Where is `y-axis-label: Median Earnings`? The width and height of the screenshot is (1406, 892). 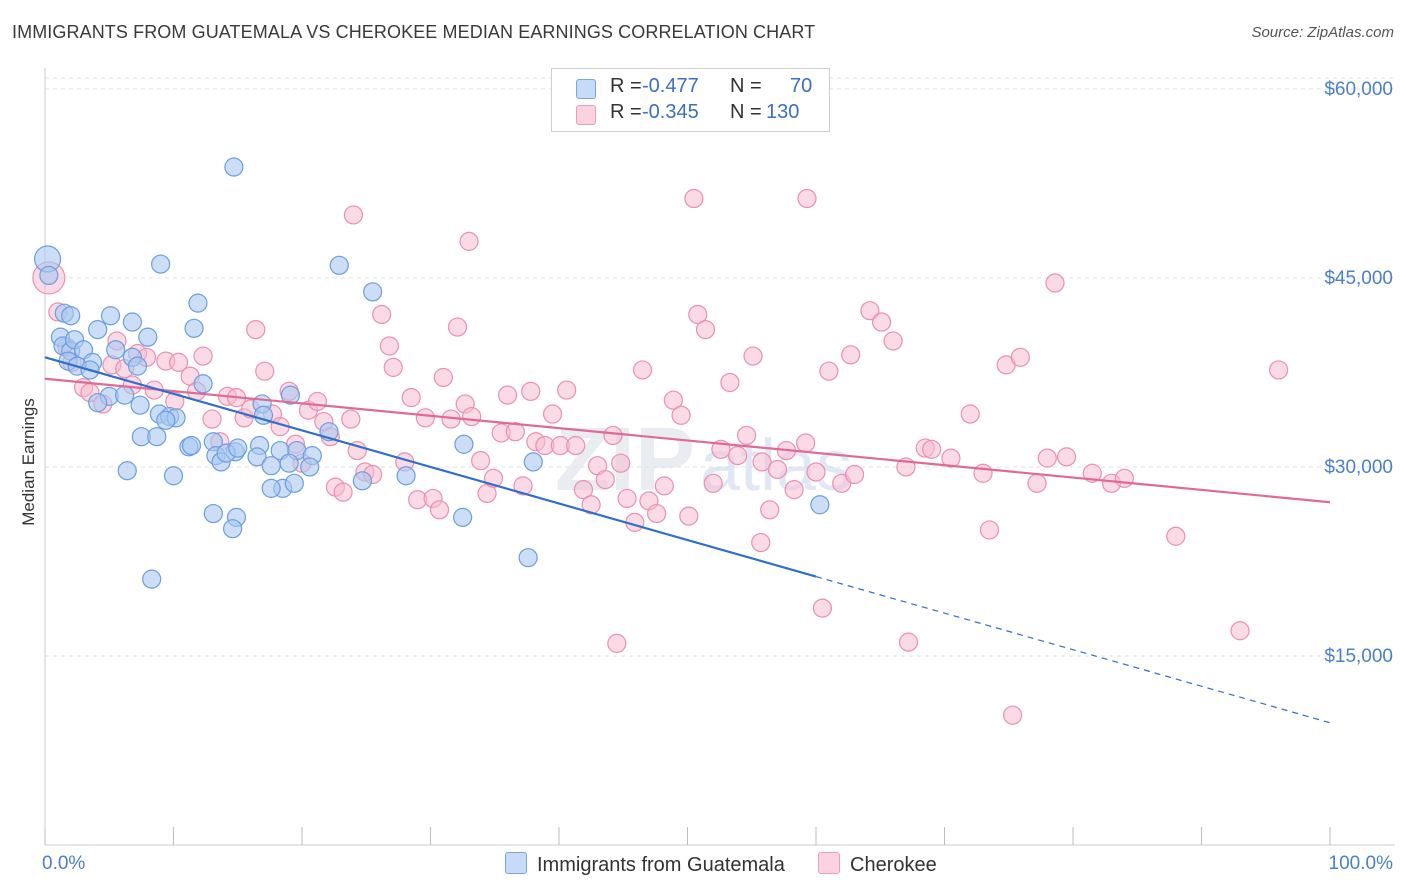 y-axis-label: Median Earnings is located at coordinates (28, 462).